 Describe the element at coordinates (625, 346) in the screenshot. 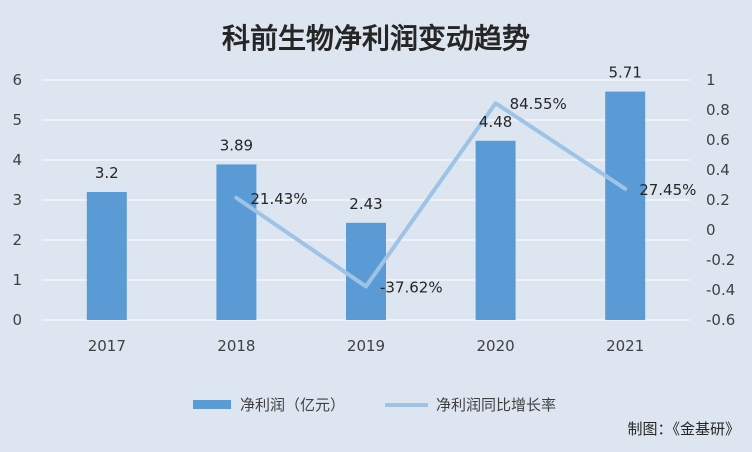

I see `x-tick-label: 2021` at that location.